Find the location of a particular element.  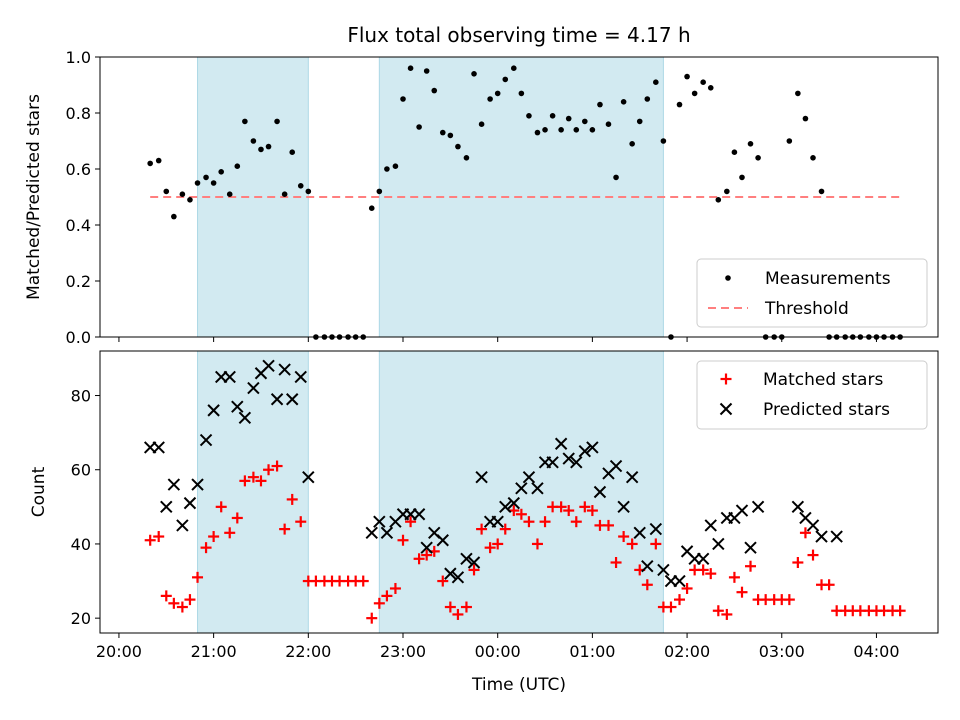

y-tick-label: 0.8 is located at coordinates (78, 113).